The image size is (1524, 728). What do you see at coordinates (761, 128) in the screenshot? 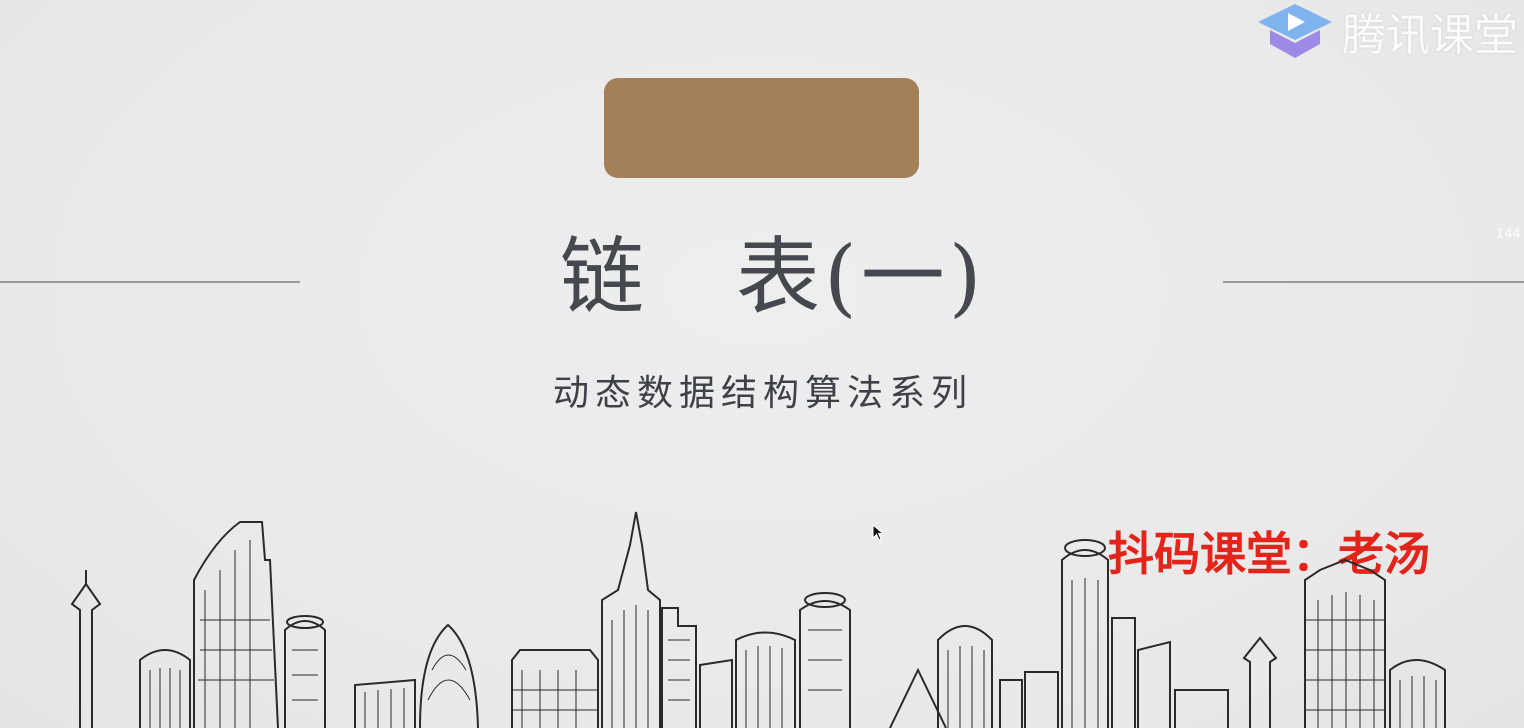
I see `title-tag-box` at bounding box center [761, 128].